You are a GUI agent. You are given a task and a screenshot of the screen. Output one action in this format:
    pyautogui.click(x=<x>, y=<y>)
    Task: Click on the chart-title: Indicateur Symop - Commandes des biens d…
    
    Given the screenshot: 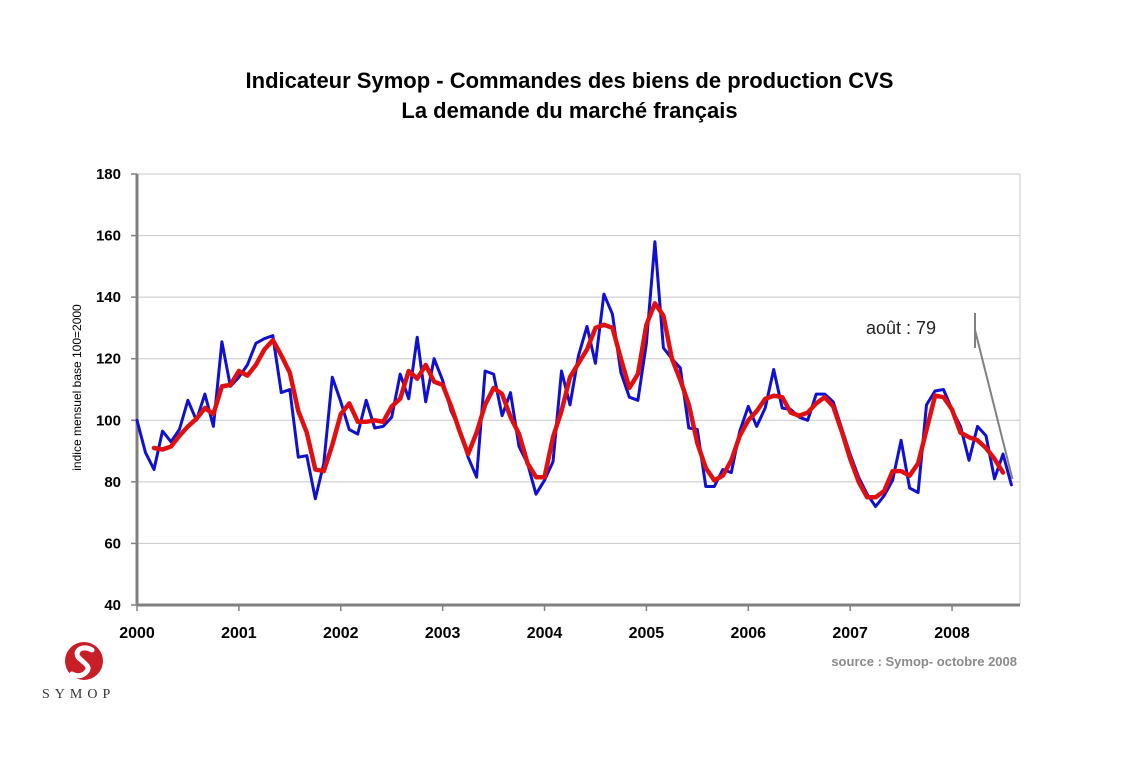 What is the action you would take?
    pyautogui.click(x=569, y=80)
    